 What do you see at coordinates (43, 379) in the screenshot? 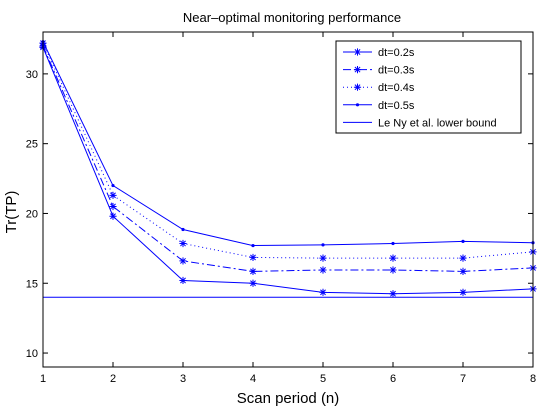
I see `x-tick-label: 1` at bounding box center [43, 379].